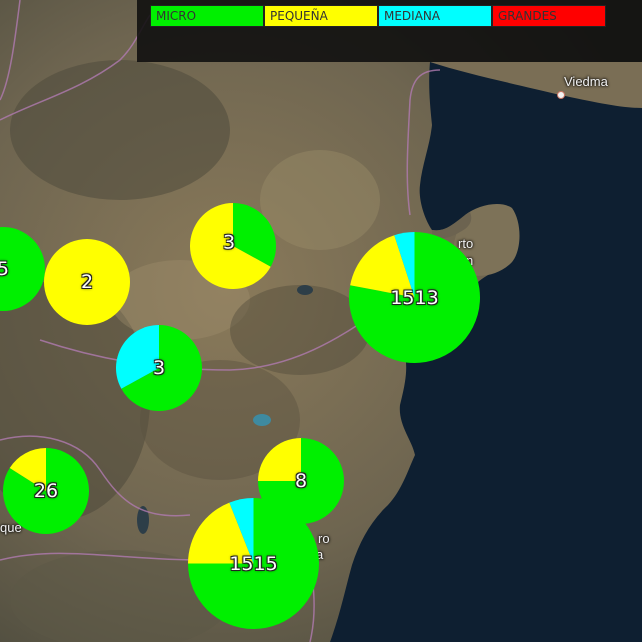 The height and width of the screenshot is (642, 642). What do you see at coordinates (389, 31) in the screenshot?
I see `legend-panel: MICRO PEQUEÑA MEDIANA GRANDES` at bounding box center [389, 31].